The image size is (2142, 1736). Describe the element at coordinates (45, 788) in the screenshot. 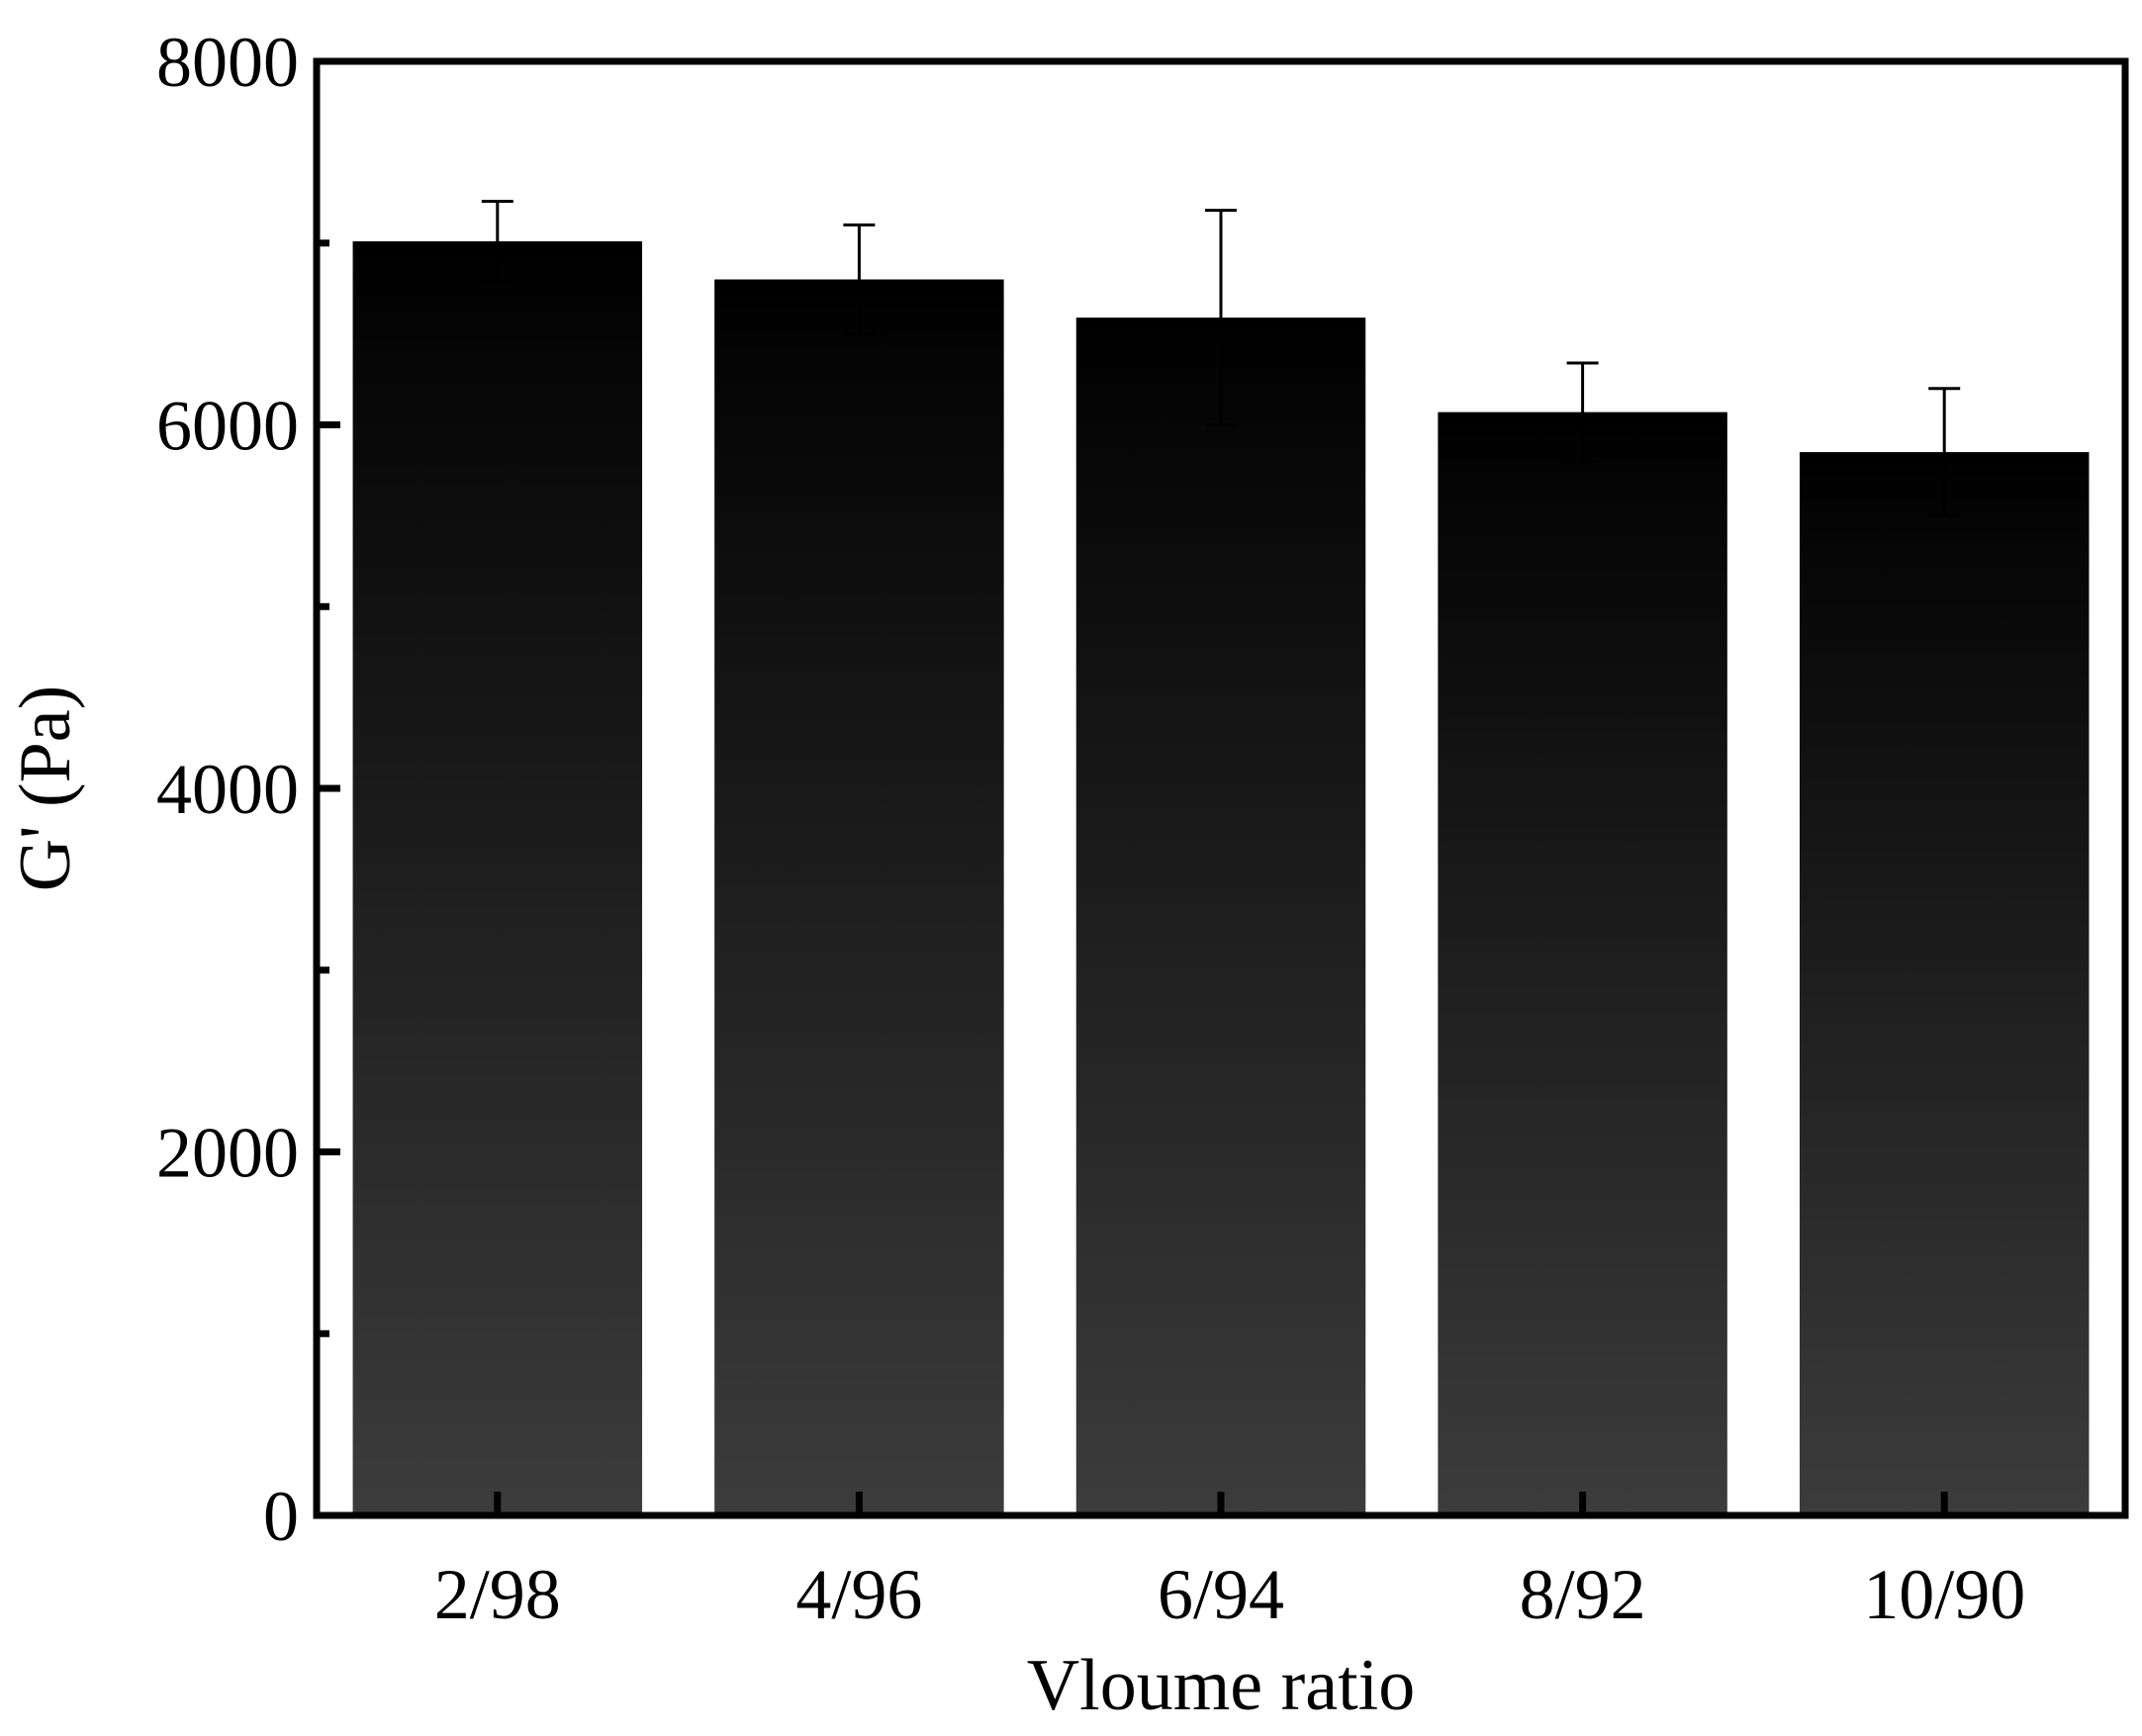

I see `y-axis-title: G' (Pa)` at that location.